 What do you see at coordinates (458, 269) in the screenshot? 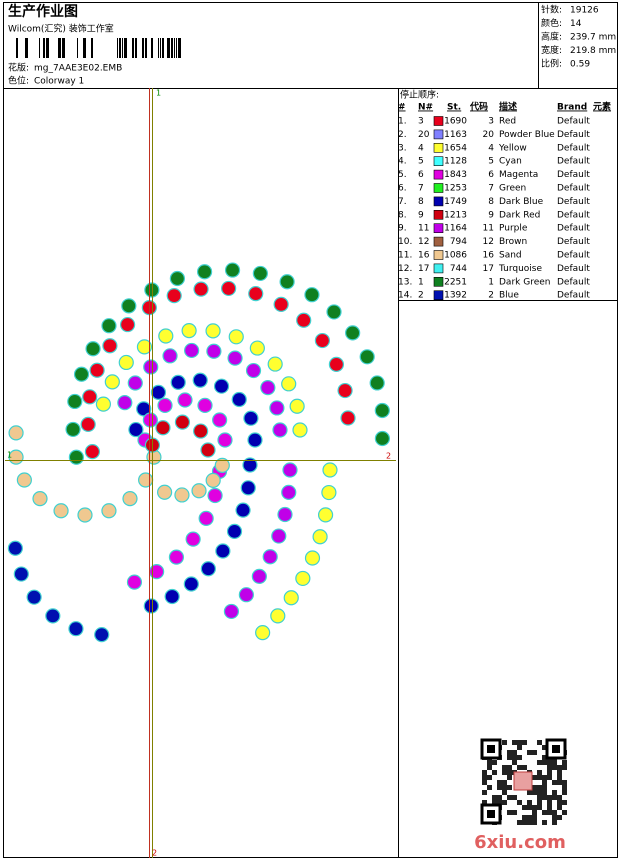
I see `stitches: 744` at bounding box center [458, 269].